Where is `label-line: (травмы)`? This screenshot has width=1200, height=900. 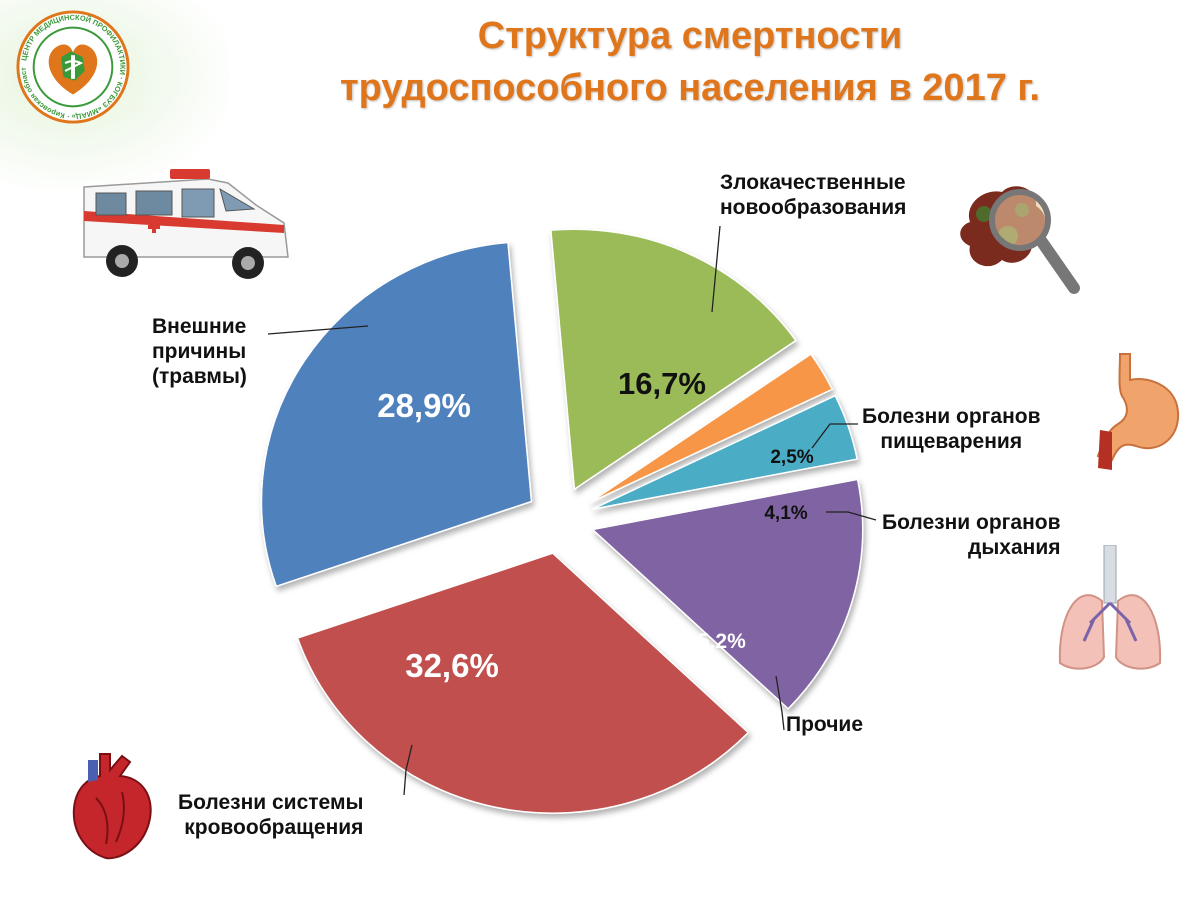 label-line: (травмы) is located at coordinates (199, 376).